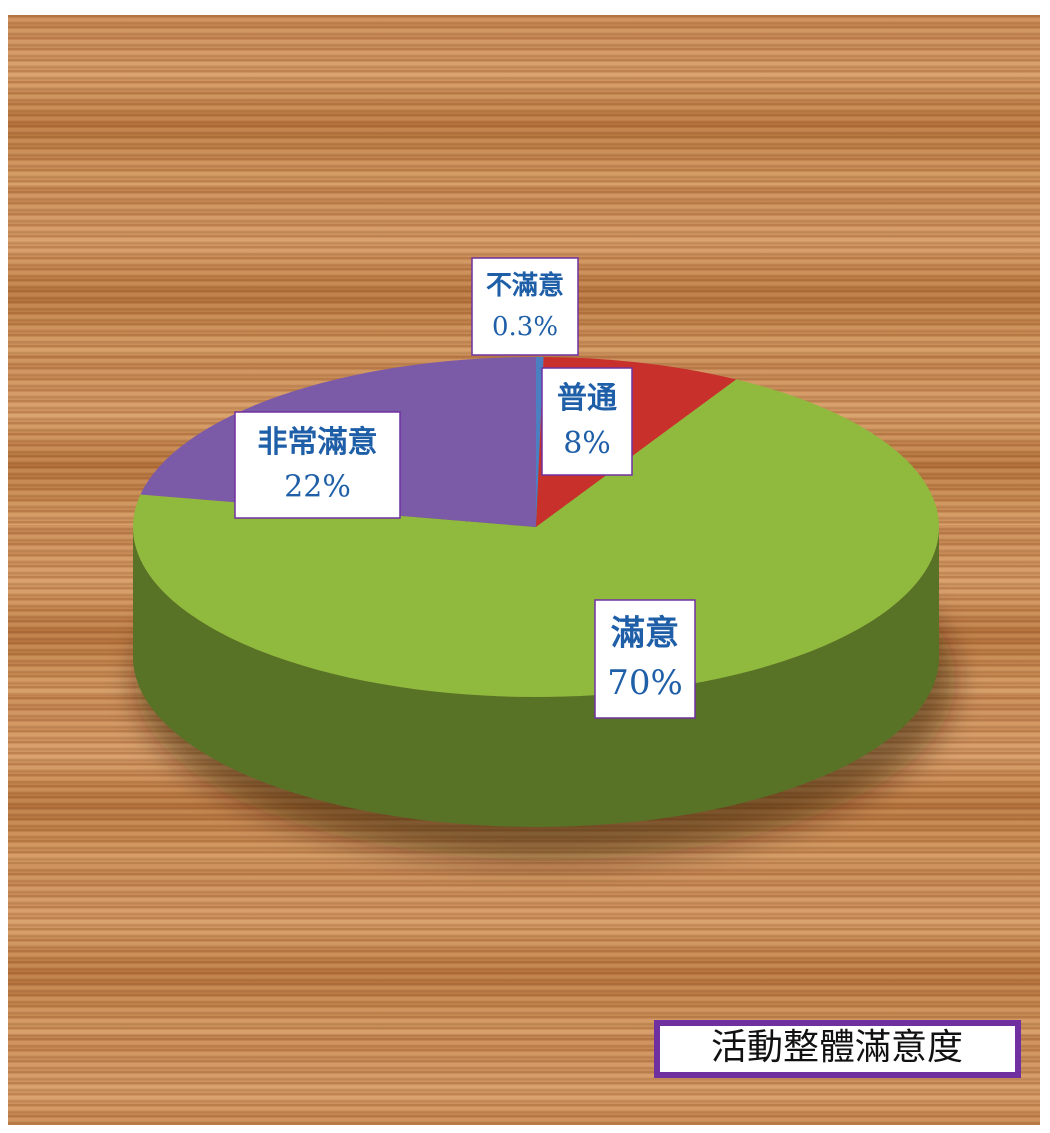  What do you see at coordinates (587, 443) in the screenshot?
I see `value-label: 8%` at bounding box center [587, 443].